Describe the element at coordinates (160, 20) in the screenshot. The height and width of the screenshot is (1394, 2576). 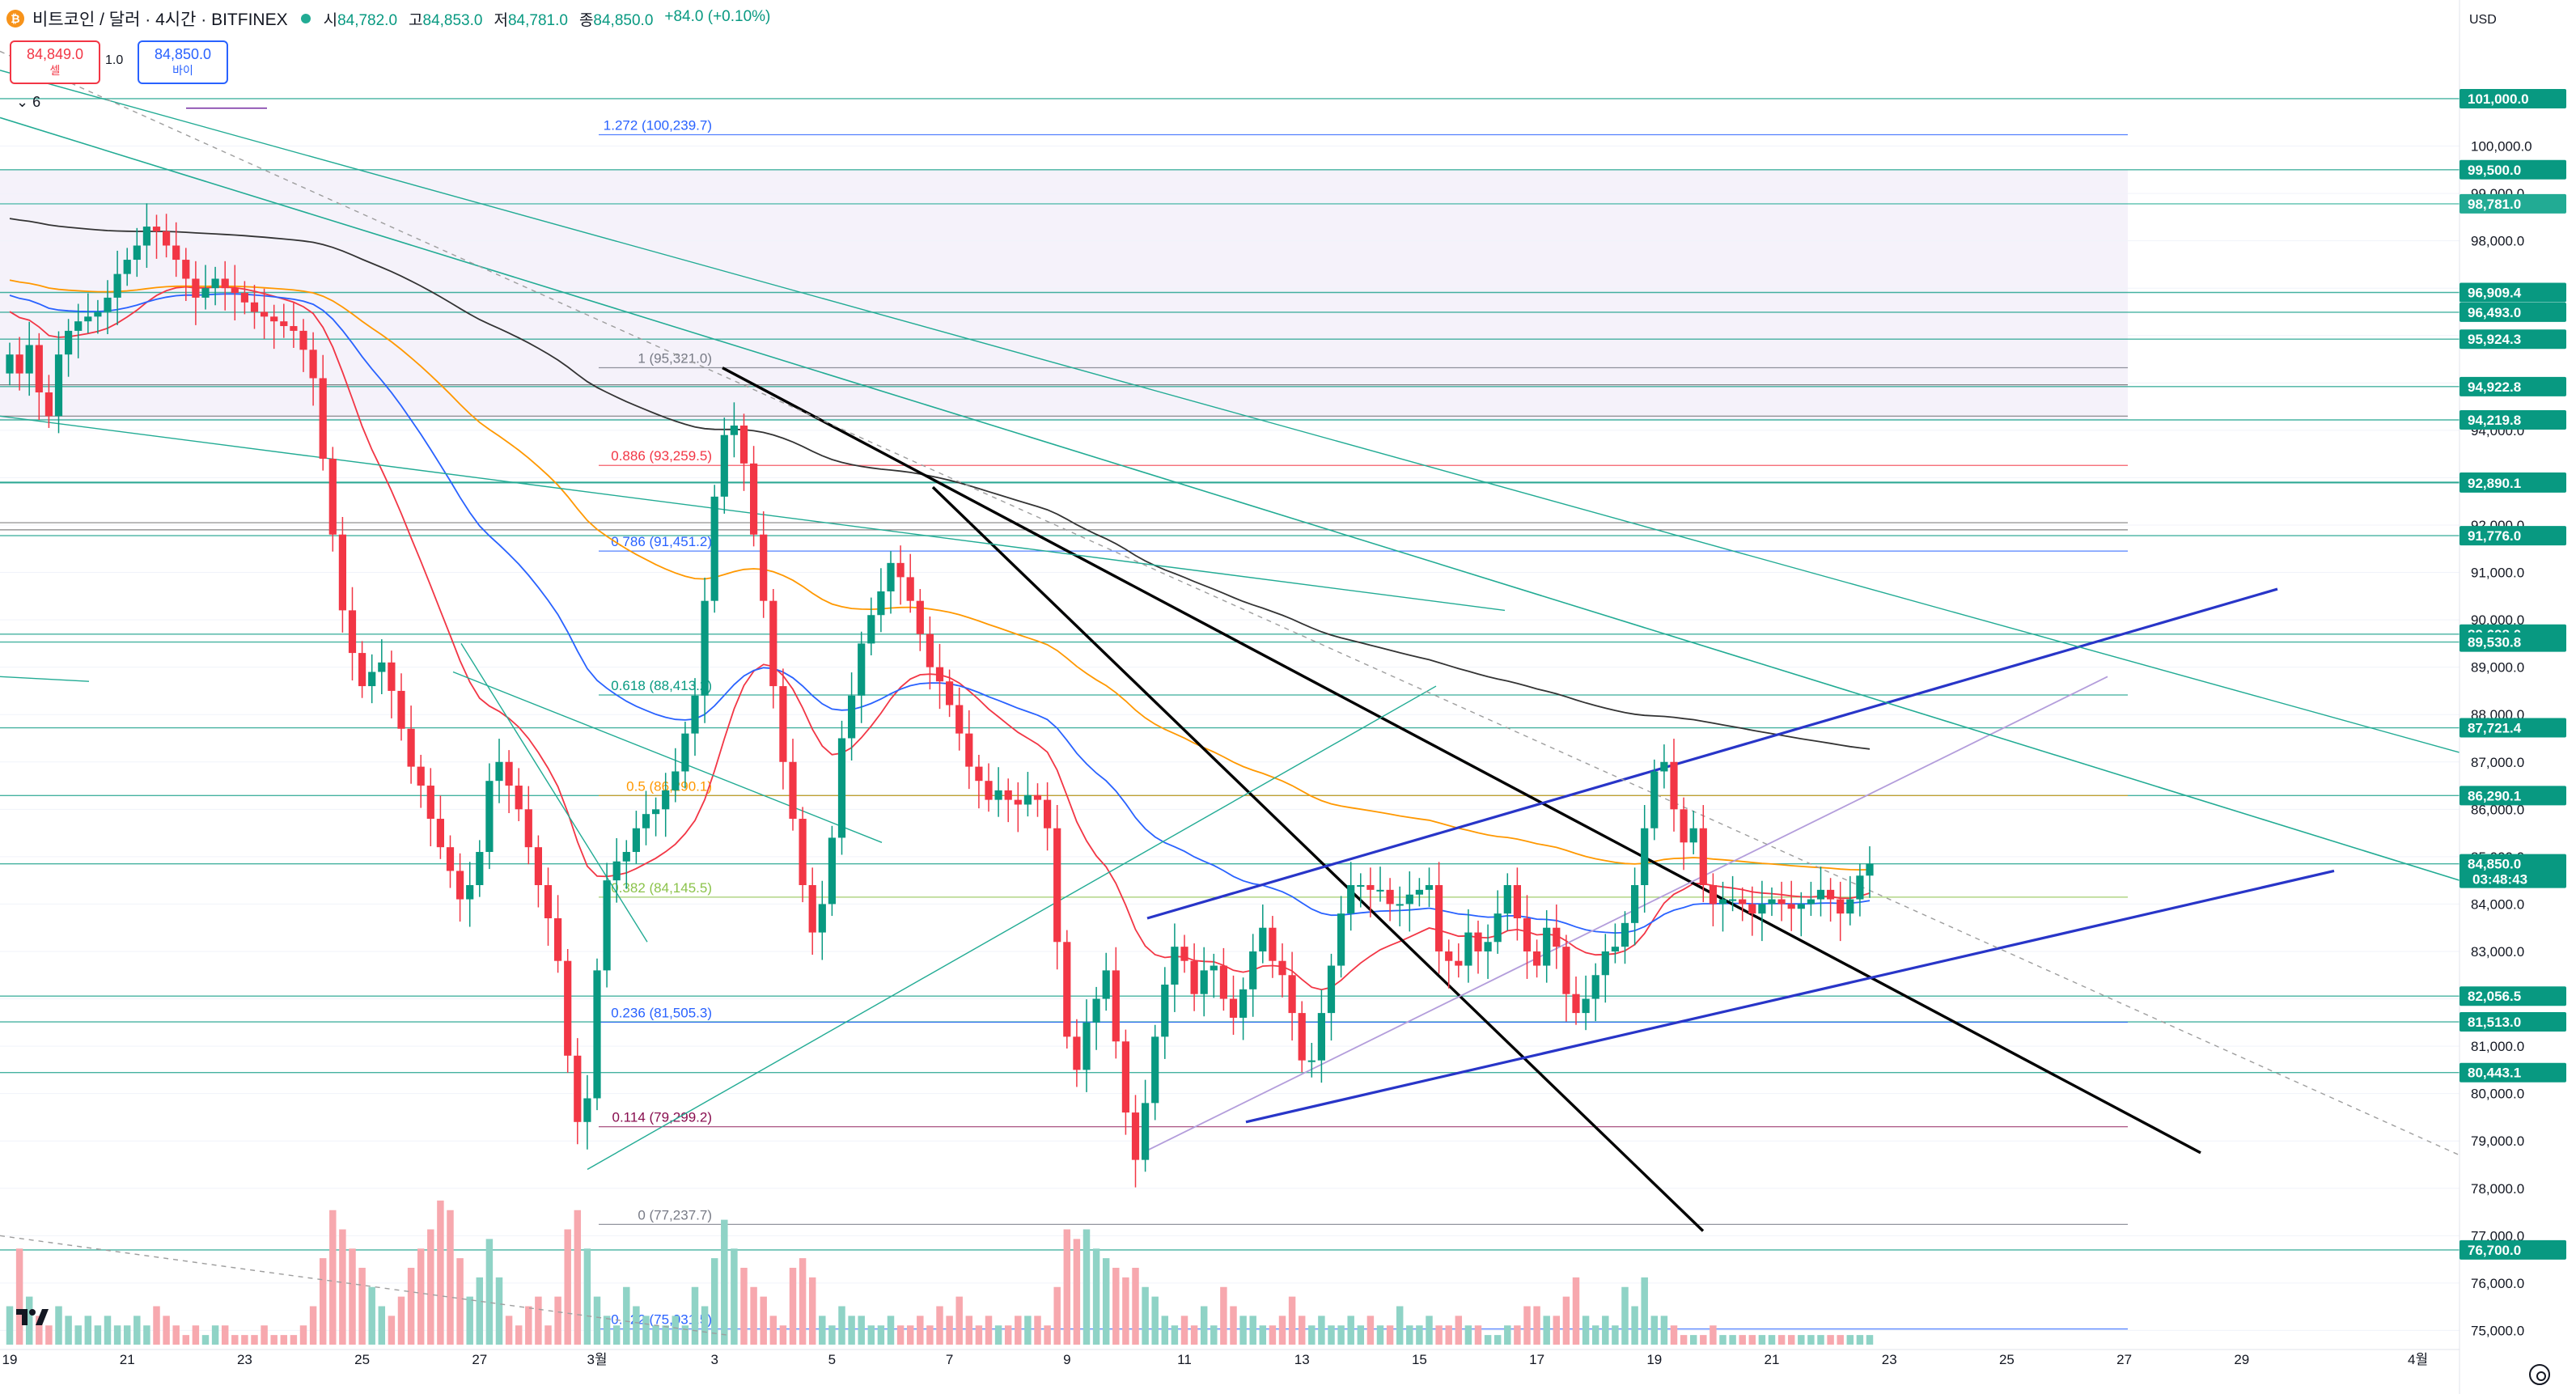
I see `symbol-title: 비트코인 / 달러 · 4시간 · BITFINEX` at that location.